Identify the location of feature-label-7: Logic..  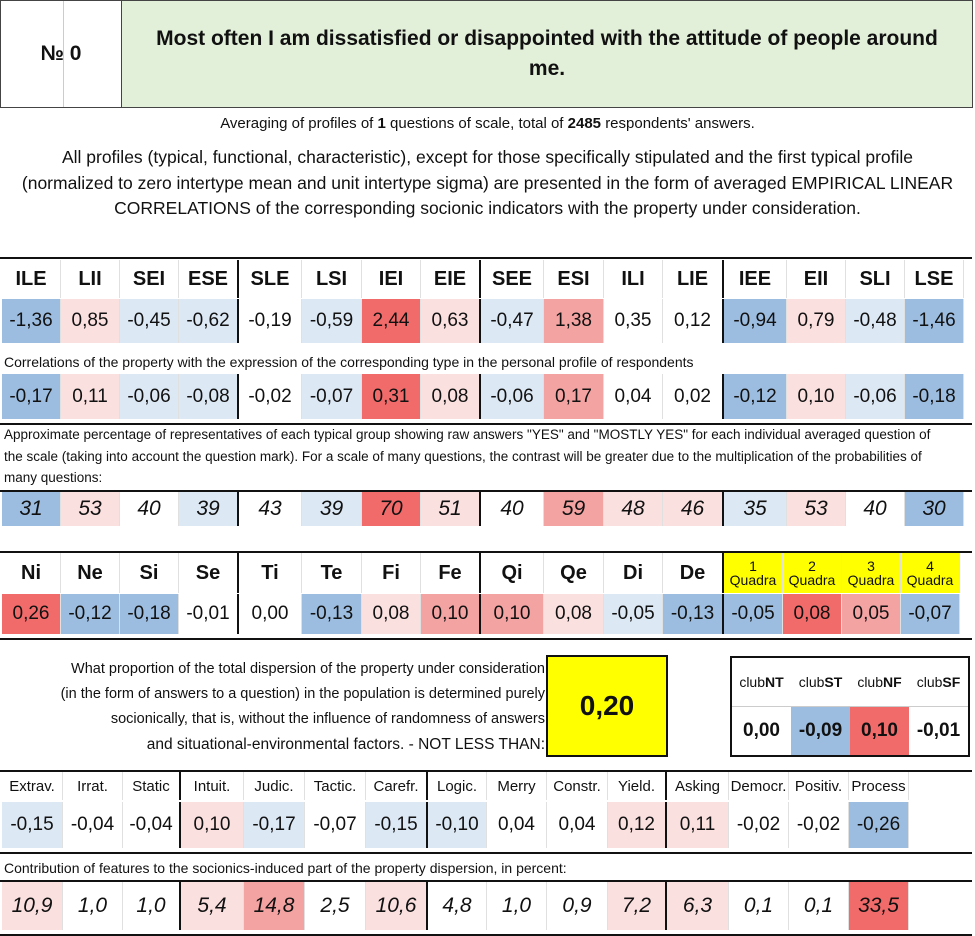
(457, 786).